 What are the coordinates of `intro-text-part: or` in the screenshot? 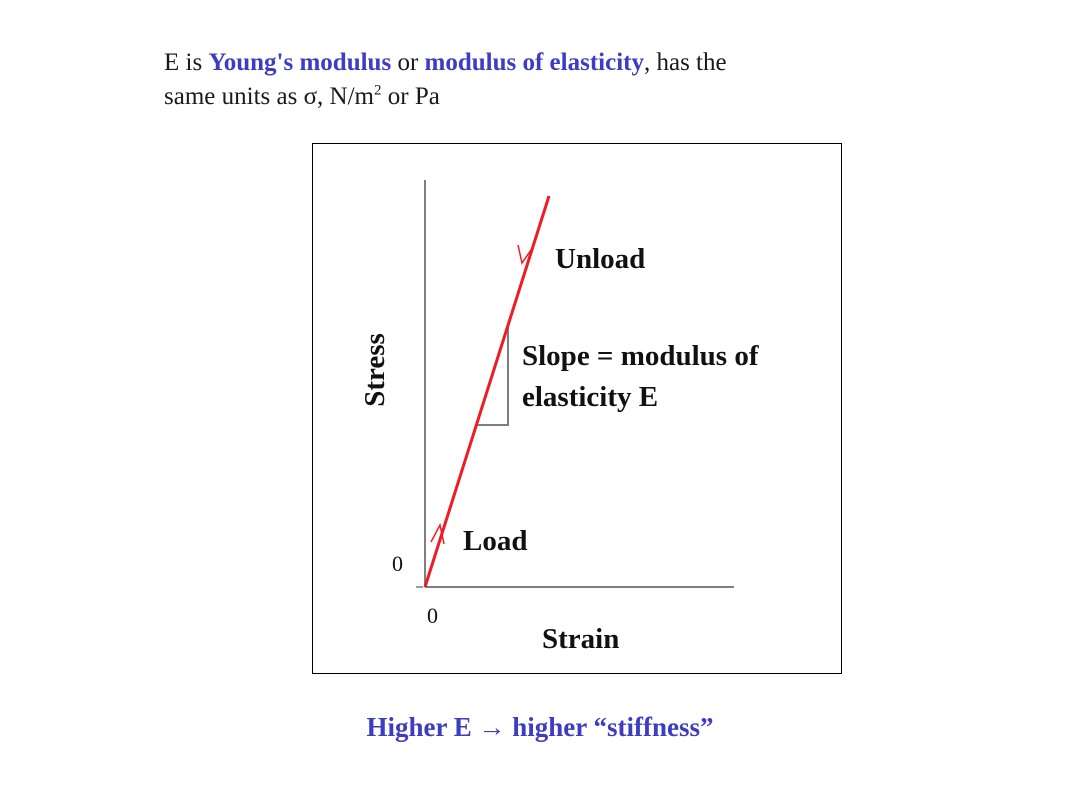 It's located at (408, 62).